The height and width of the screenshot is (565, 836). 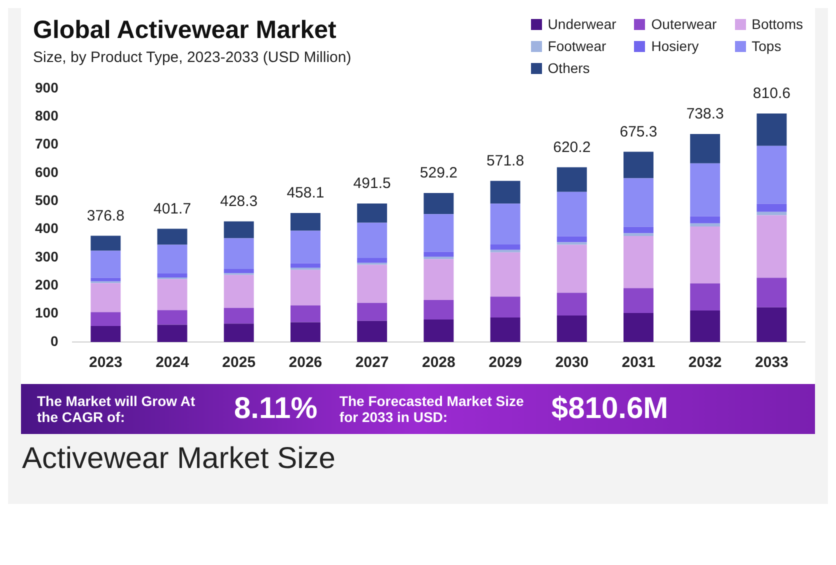 What do you see at coordinates (47, 144) in the screenshot?
I see `y-tick-label: 700` at bounding box center [47, 144].